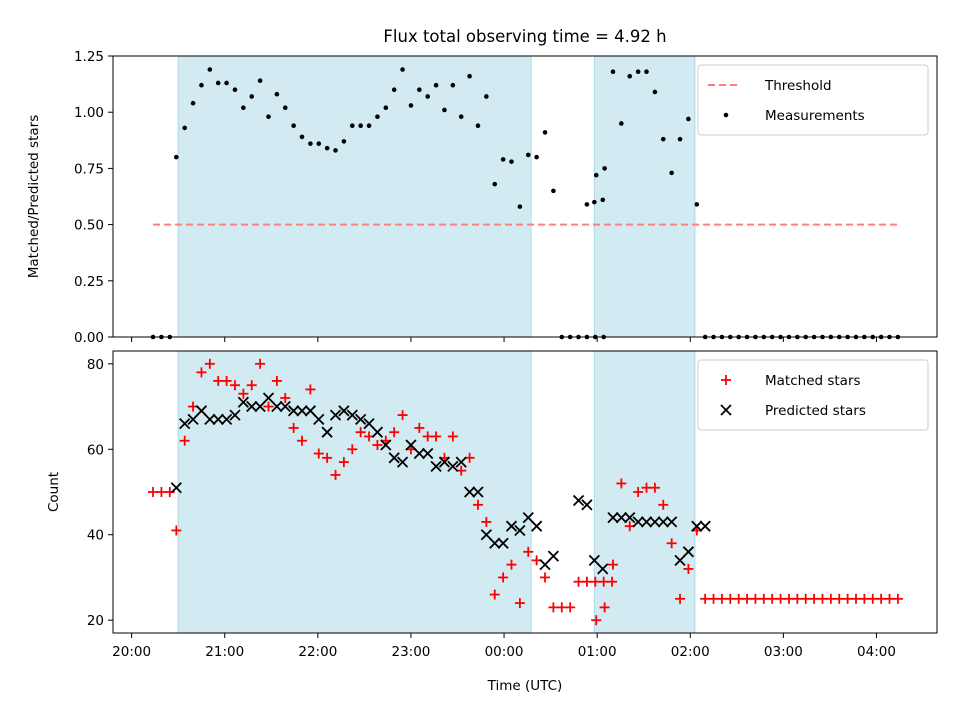 The height and width of the screenshot is (720, 960). I want to click on top-y-tick-label-3: 0.75, so click(89, 169).